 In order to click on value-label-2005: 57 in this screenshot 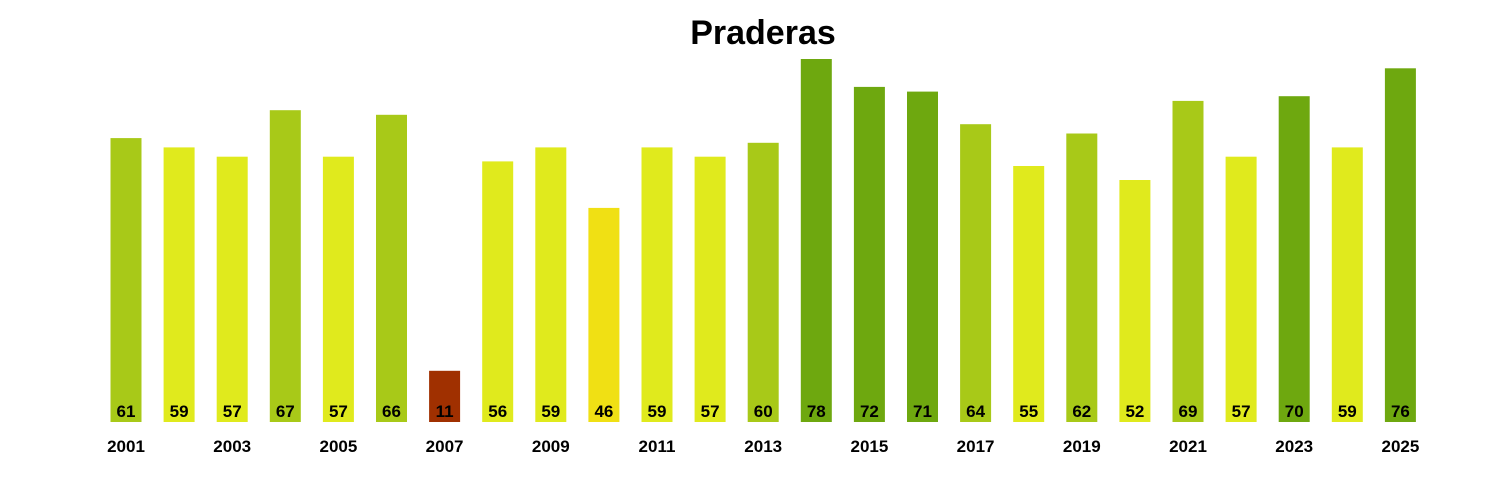, I will do `click(338, 411)`.